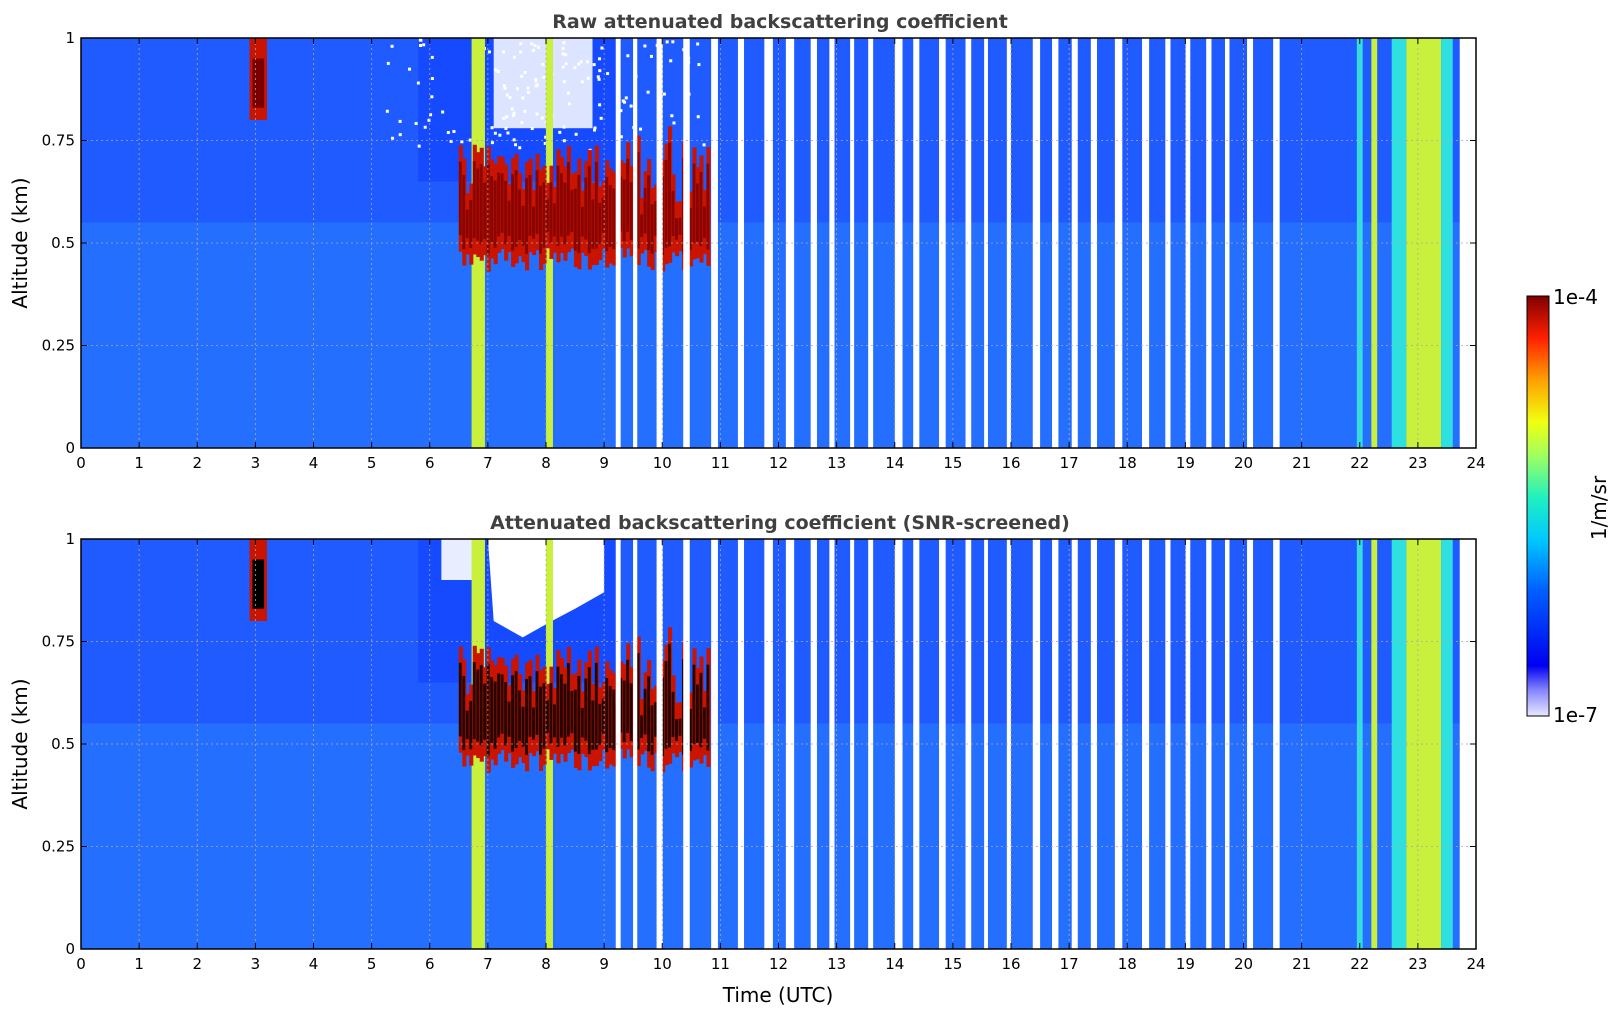 This screenshot has width=1621, height=1020. I want to click on x-tick-label: 12, so click(778, 463).